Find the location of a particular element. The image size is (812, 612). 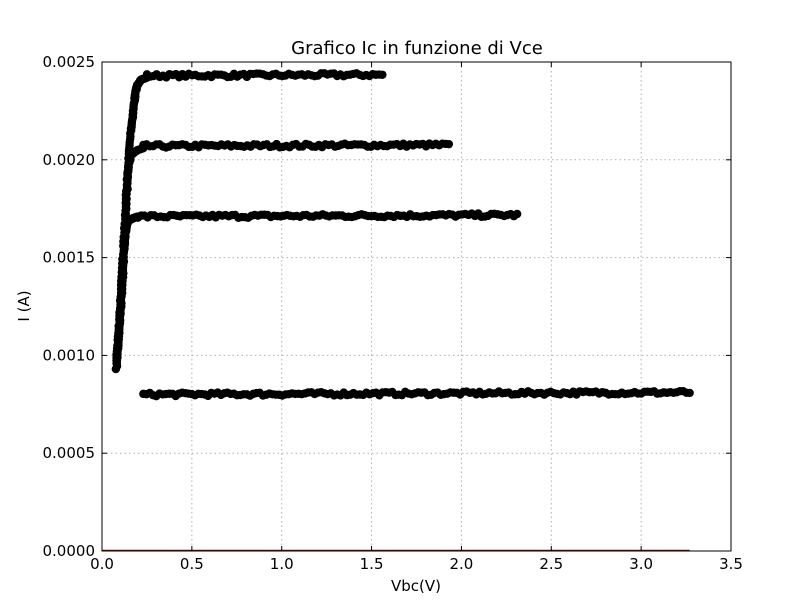

y-tick-label: 0.0000 is located at coordinates (69, 551).